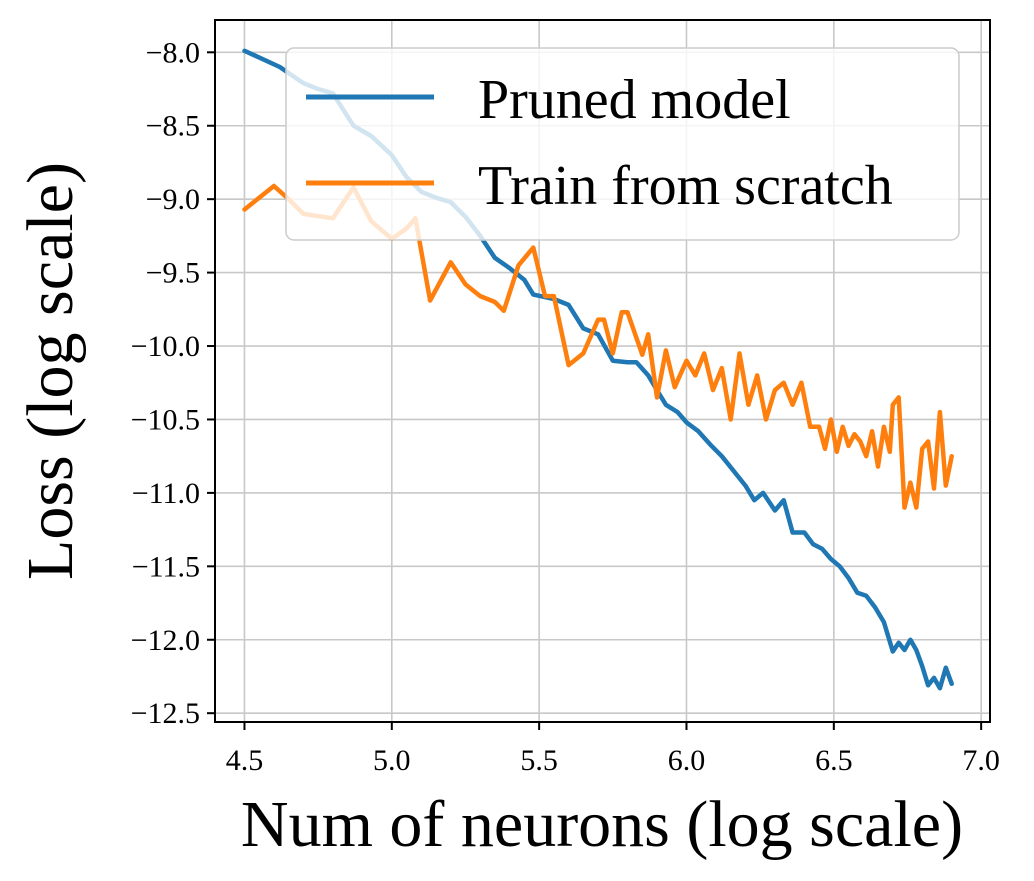 The height and width of the screenshot is (881, 1034). Describe the element at coordinates (539, 760) in the screenshot. I see `x-tick-label: 5.5` at that location.